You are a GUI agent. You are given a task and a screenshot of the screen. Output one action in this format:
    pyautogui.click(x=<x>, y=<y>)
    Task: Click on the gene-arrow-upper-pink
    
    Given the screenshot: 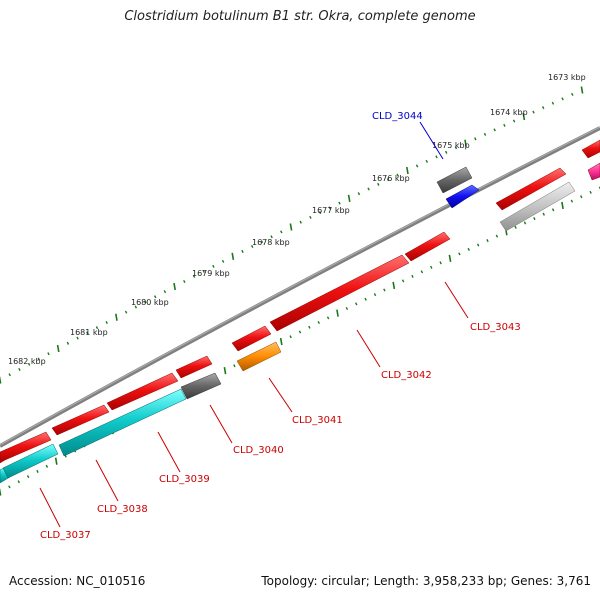 What is the action you would take?
    pyautogui.click(x=593, y=171)
    